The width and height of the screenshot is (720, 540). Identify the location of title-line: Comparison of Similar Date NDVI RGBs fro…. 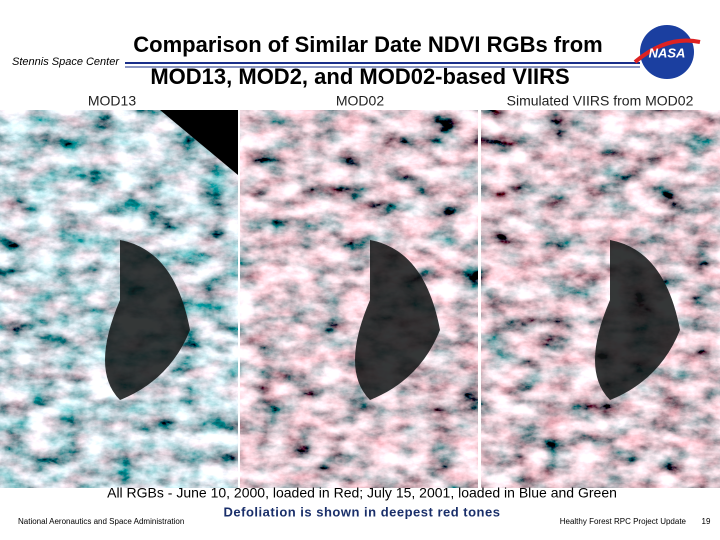
(367, 44).